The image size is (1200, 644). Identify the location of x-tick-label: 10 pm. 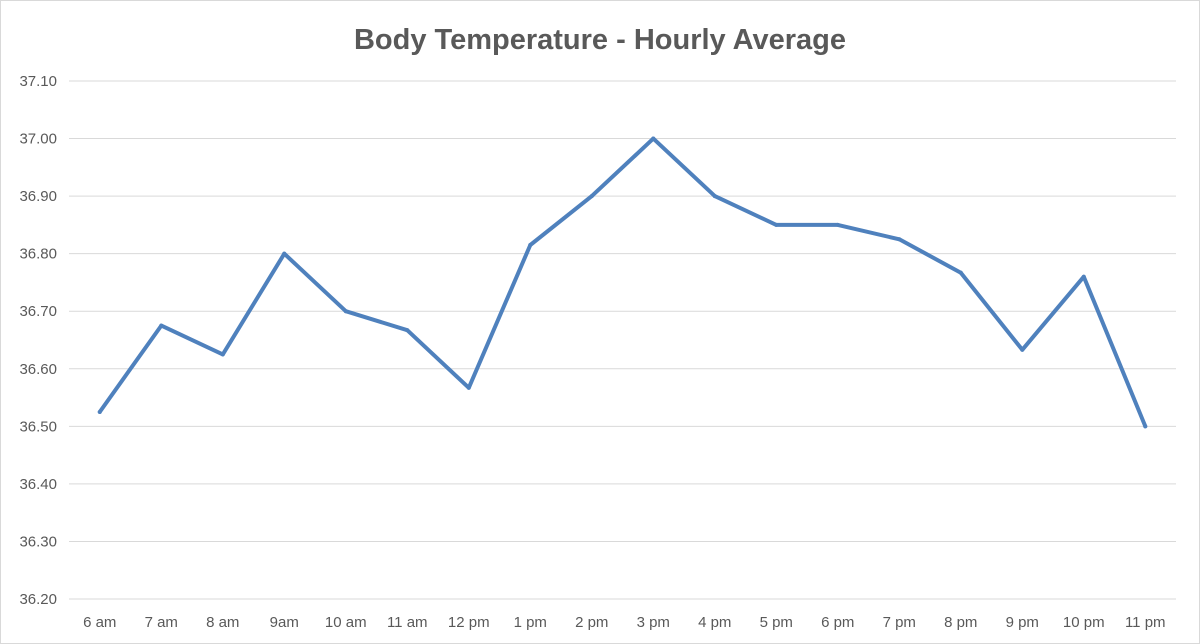
(1084, 622).